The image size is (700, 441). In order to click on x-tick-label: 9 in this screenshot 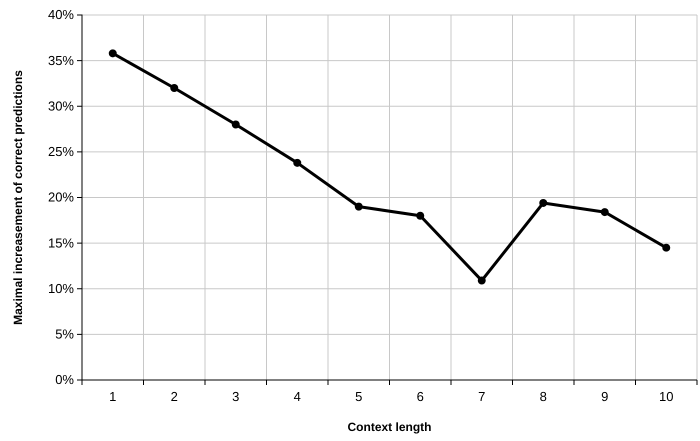, I will do `click(604, 396)`.